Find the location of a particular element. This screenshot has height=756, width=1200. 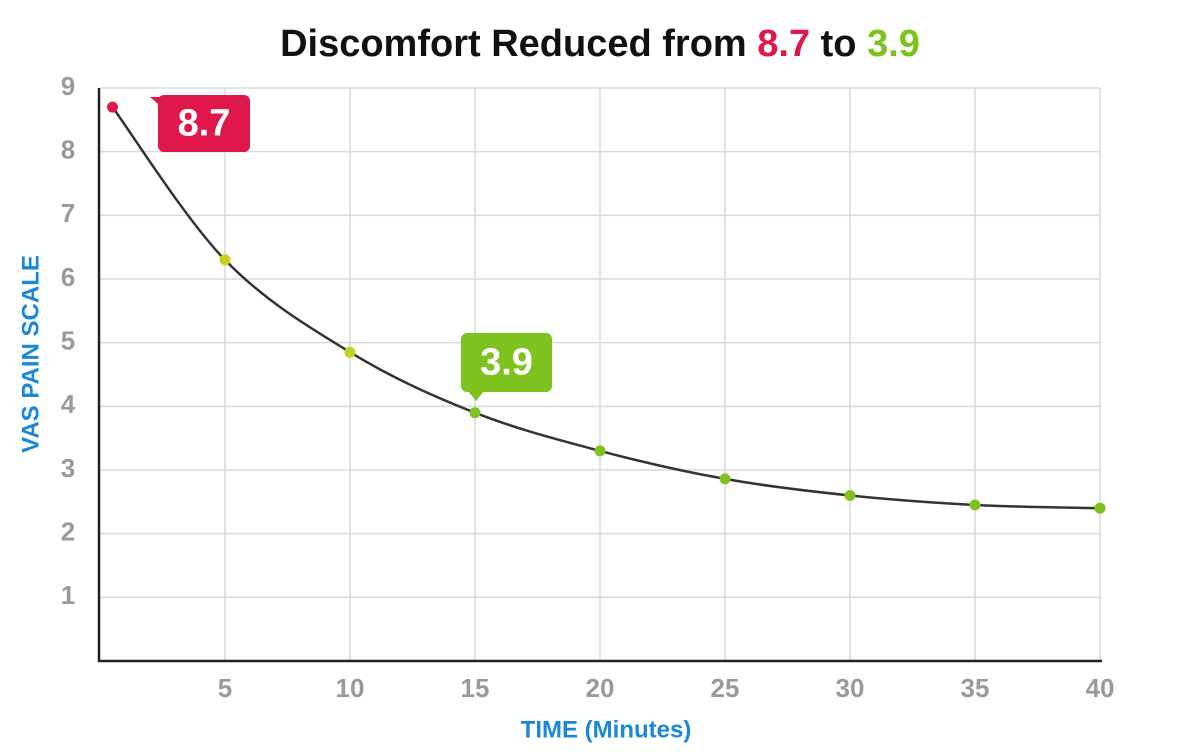

y-tick-label: 6 is located at coordinates (68, 277).